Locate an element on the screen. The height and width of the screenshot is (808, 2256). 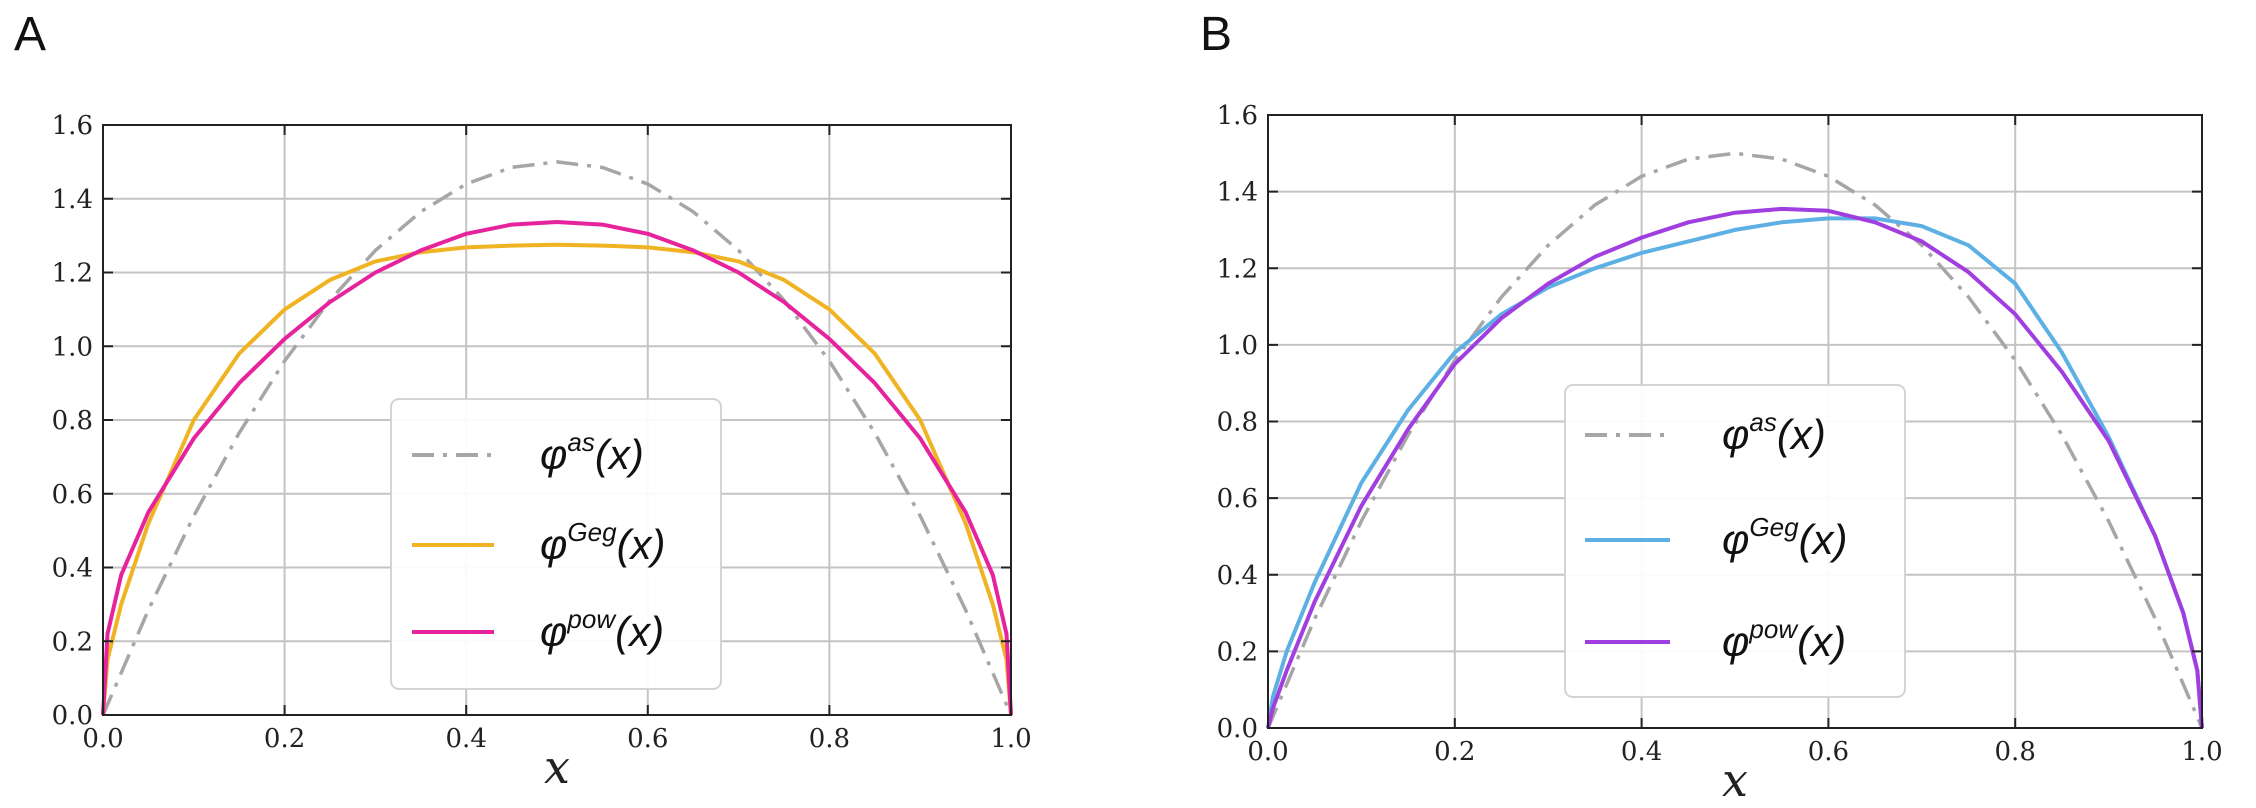
panel-label: A is located at coordinates (30, 34).